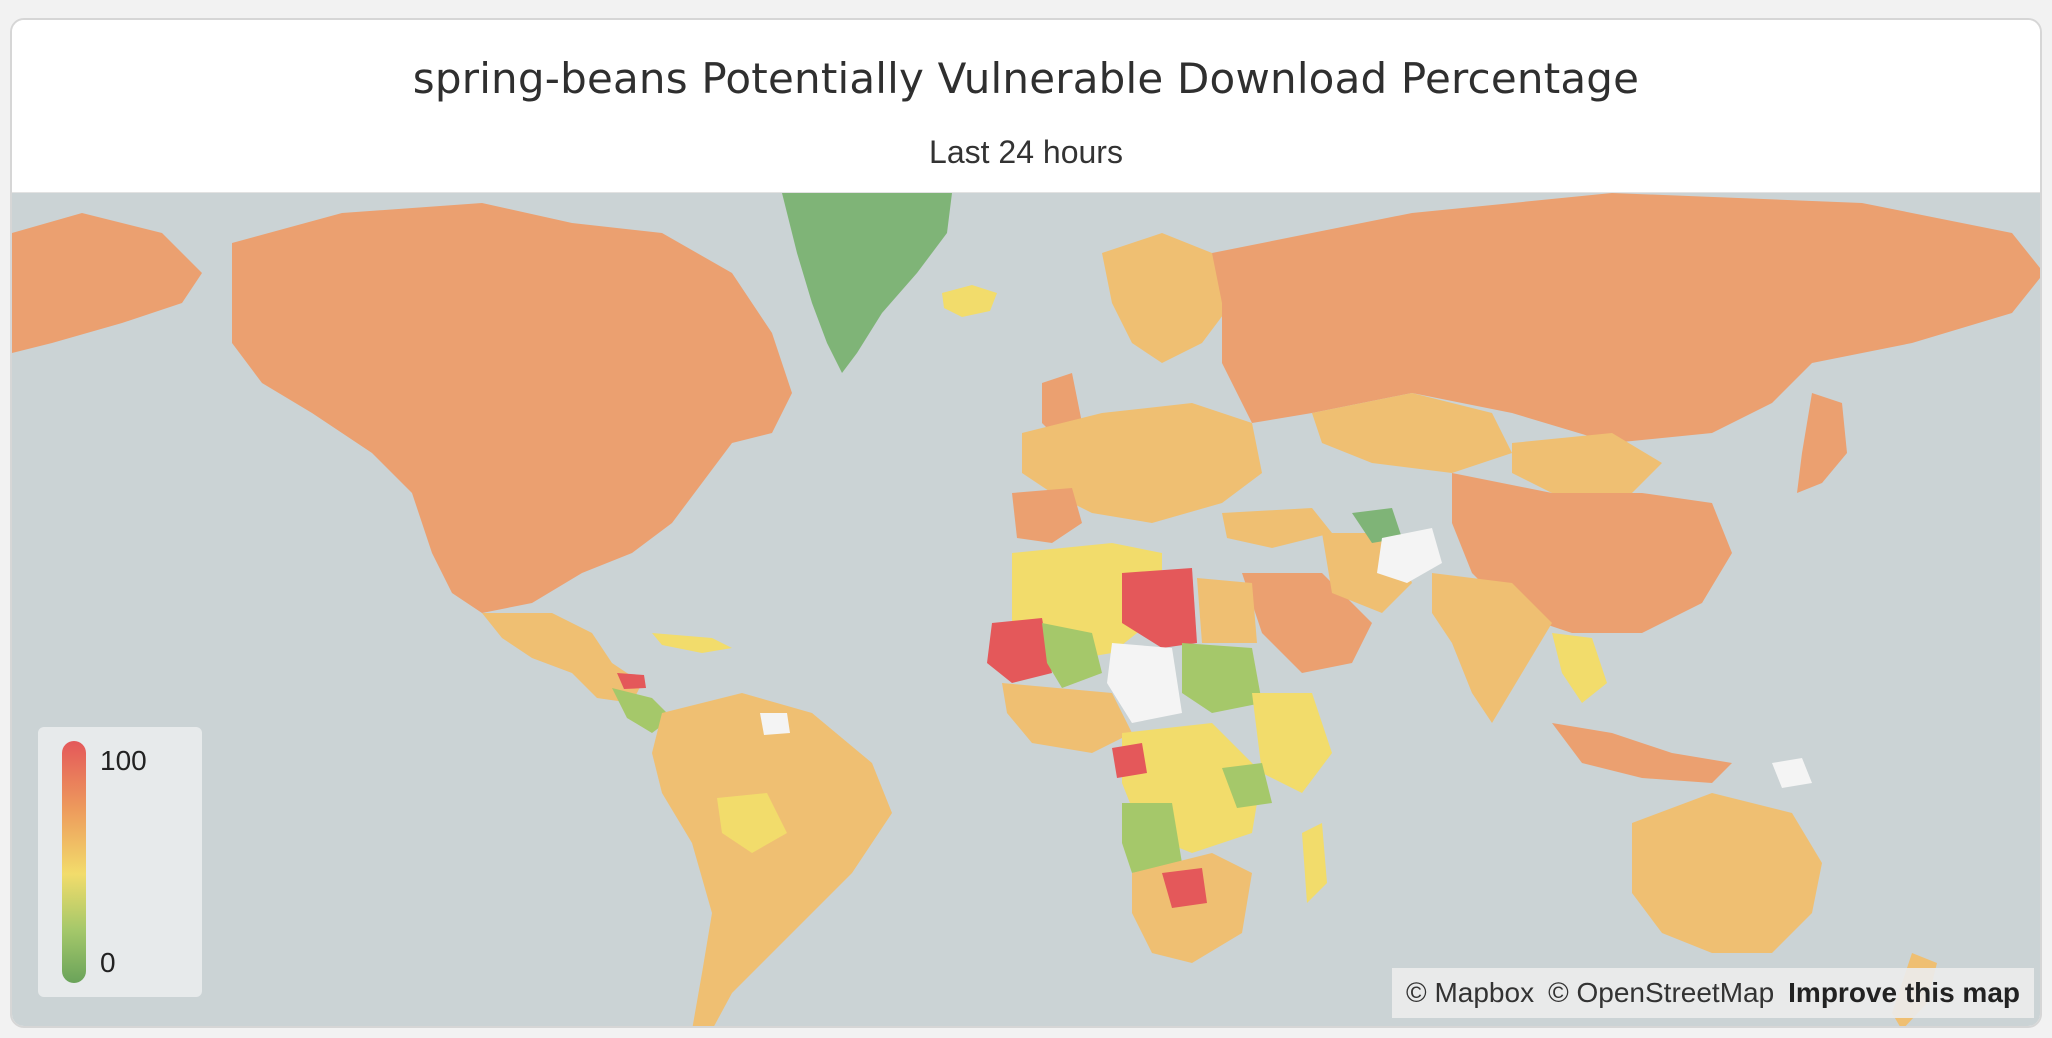 This screenshot has width=2052, height=1038. I want to click on region-west-africa, so click(1067, 718).